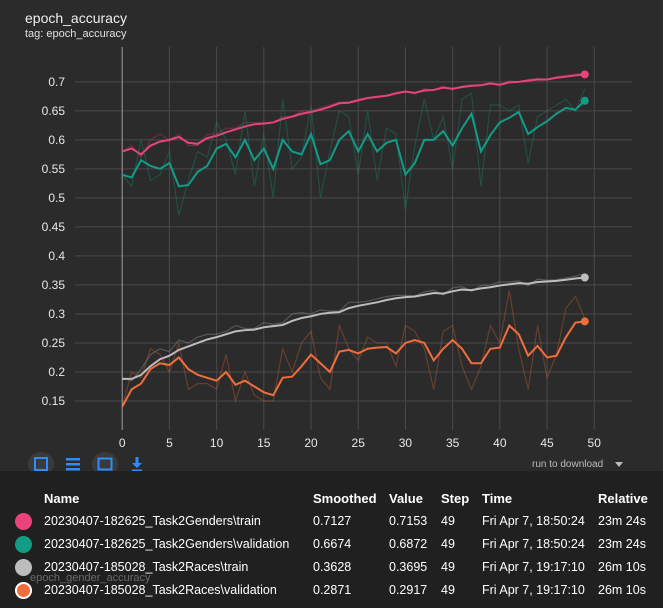  Describe the element at coordinates (167, 544) in the screenshot. I see `row-name: 20230407-182625_Task2Genders\validation` at that location.